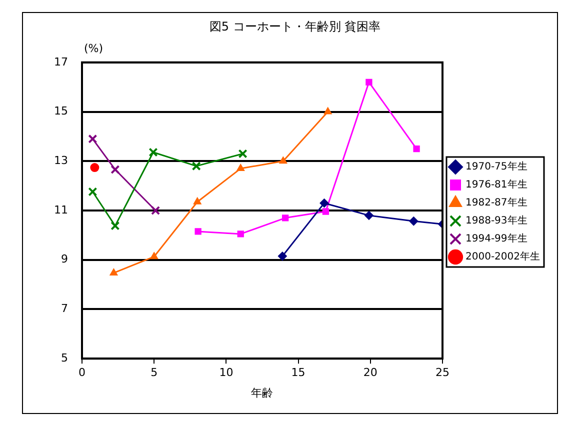 The image size is (580, 426). What do you see at coordinates (154, 373) in the screenshot?
I see `x-tick-label: 5` at bounding box center [154, 373].